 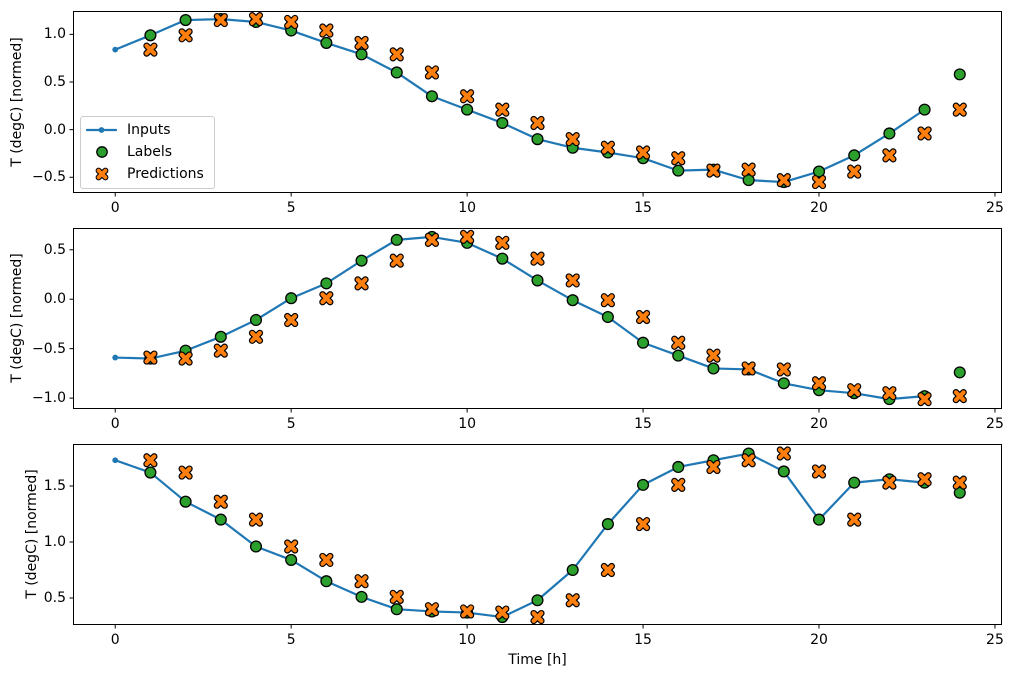 I want to click on legend-label-predictions: Predictions, so click(x=165, y=174).